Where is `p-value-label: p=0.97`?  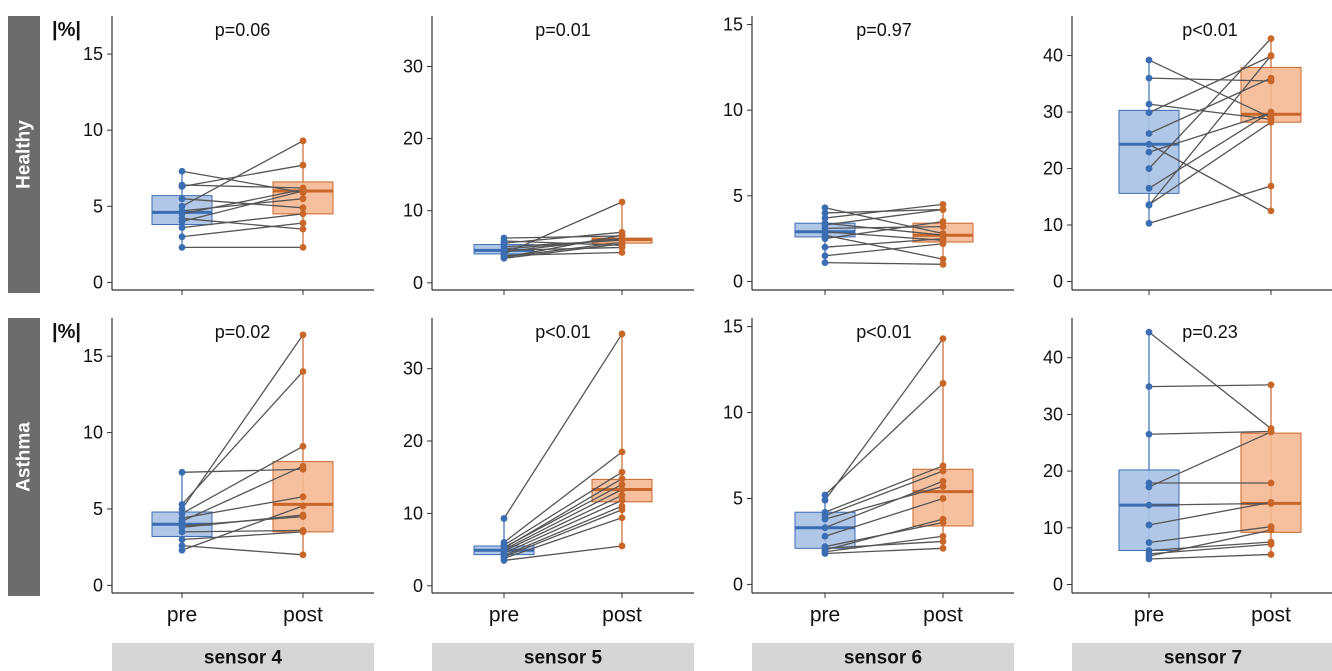
p-value-label: p=0.97 is located at coordinates (884, 30).